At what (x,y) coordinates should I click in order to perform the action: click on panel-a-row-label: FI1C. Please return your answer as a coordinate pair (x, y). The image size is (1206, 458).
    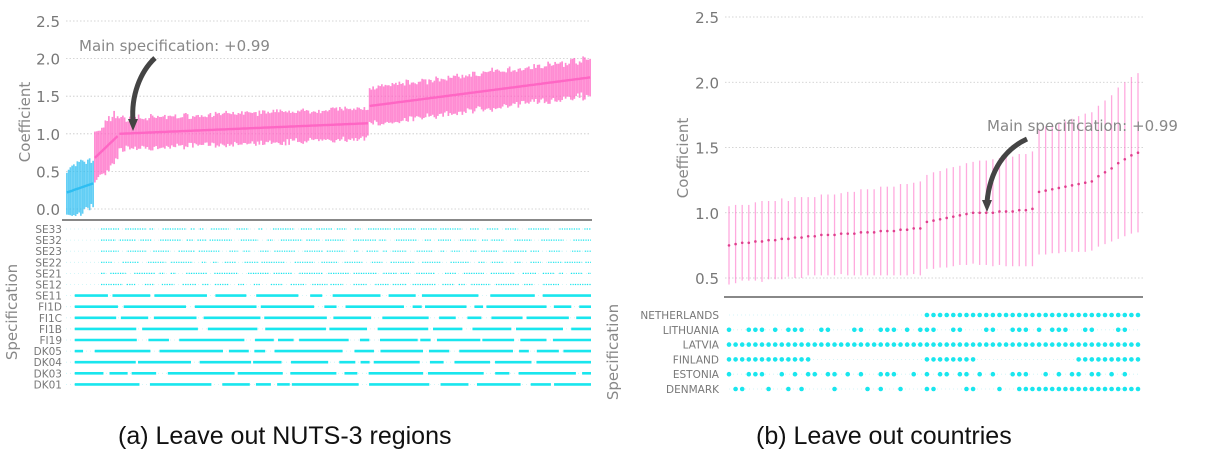
    Looking at the image, I should click on (50, 319).